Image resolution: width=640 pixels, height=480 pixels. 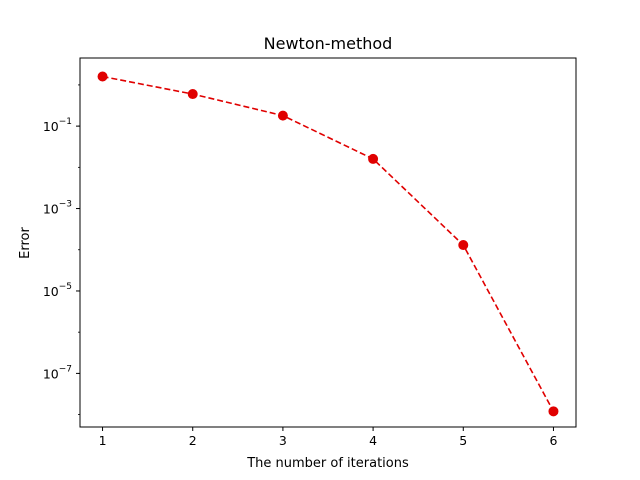 I want to click on x-axis: 1 2 3 4 5 6, so click(x=328, y=437).